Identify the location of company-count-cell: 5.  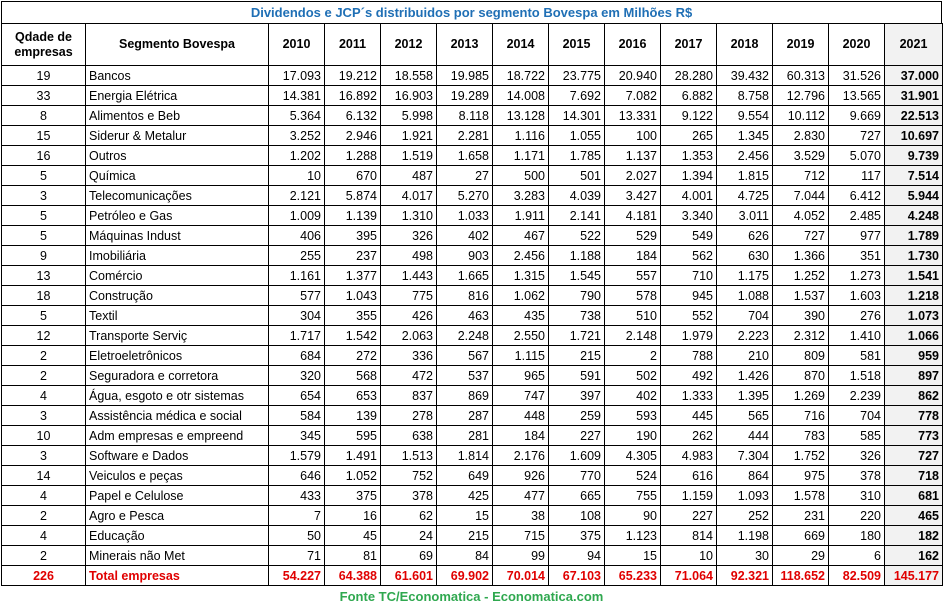
(43, 175).